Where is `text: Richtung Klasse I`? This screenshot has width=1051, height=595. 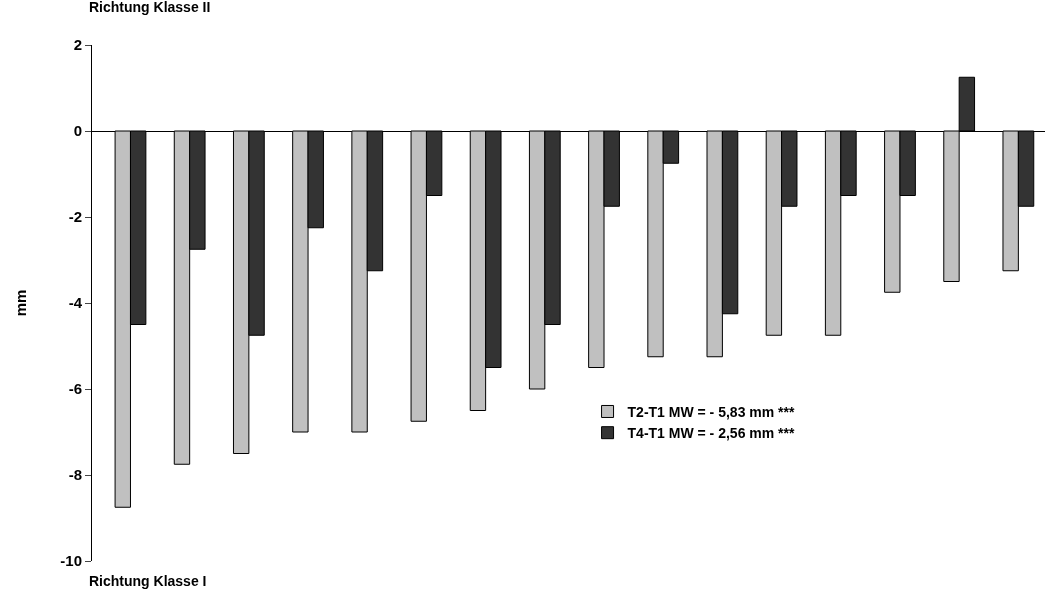
text: Richtung Klasse I is located at coordinates (148, 581).